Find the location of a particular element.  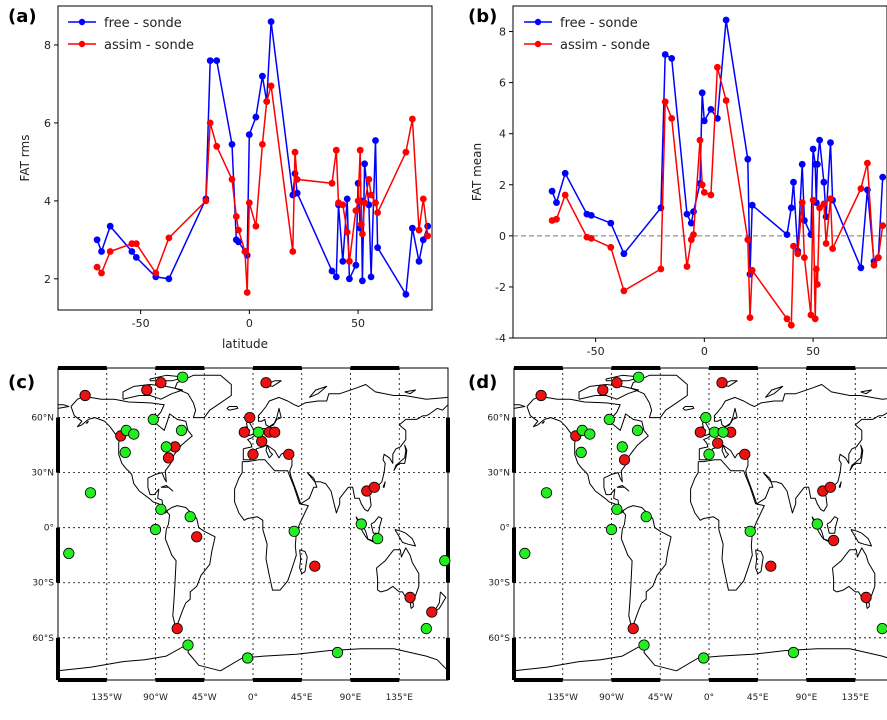

y-tick-label-a: 2 is located at coordinates (47, 279).